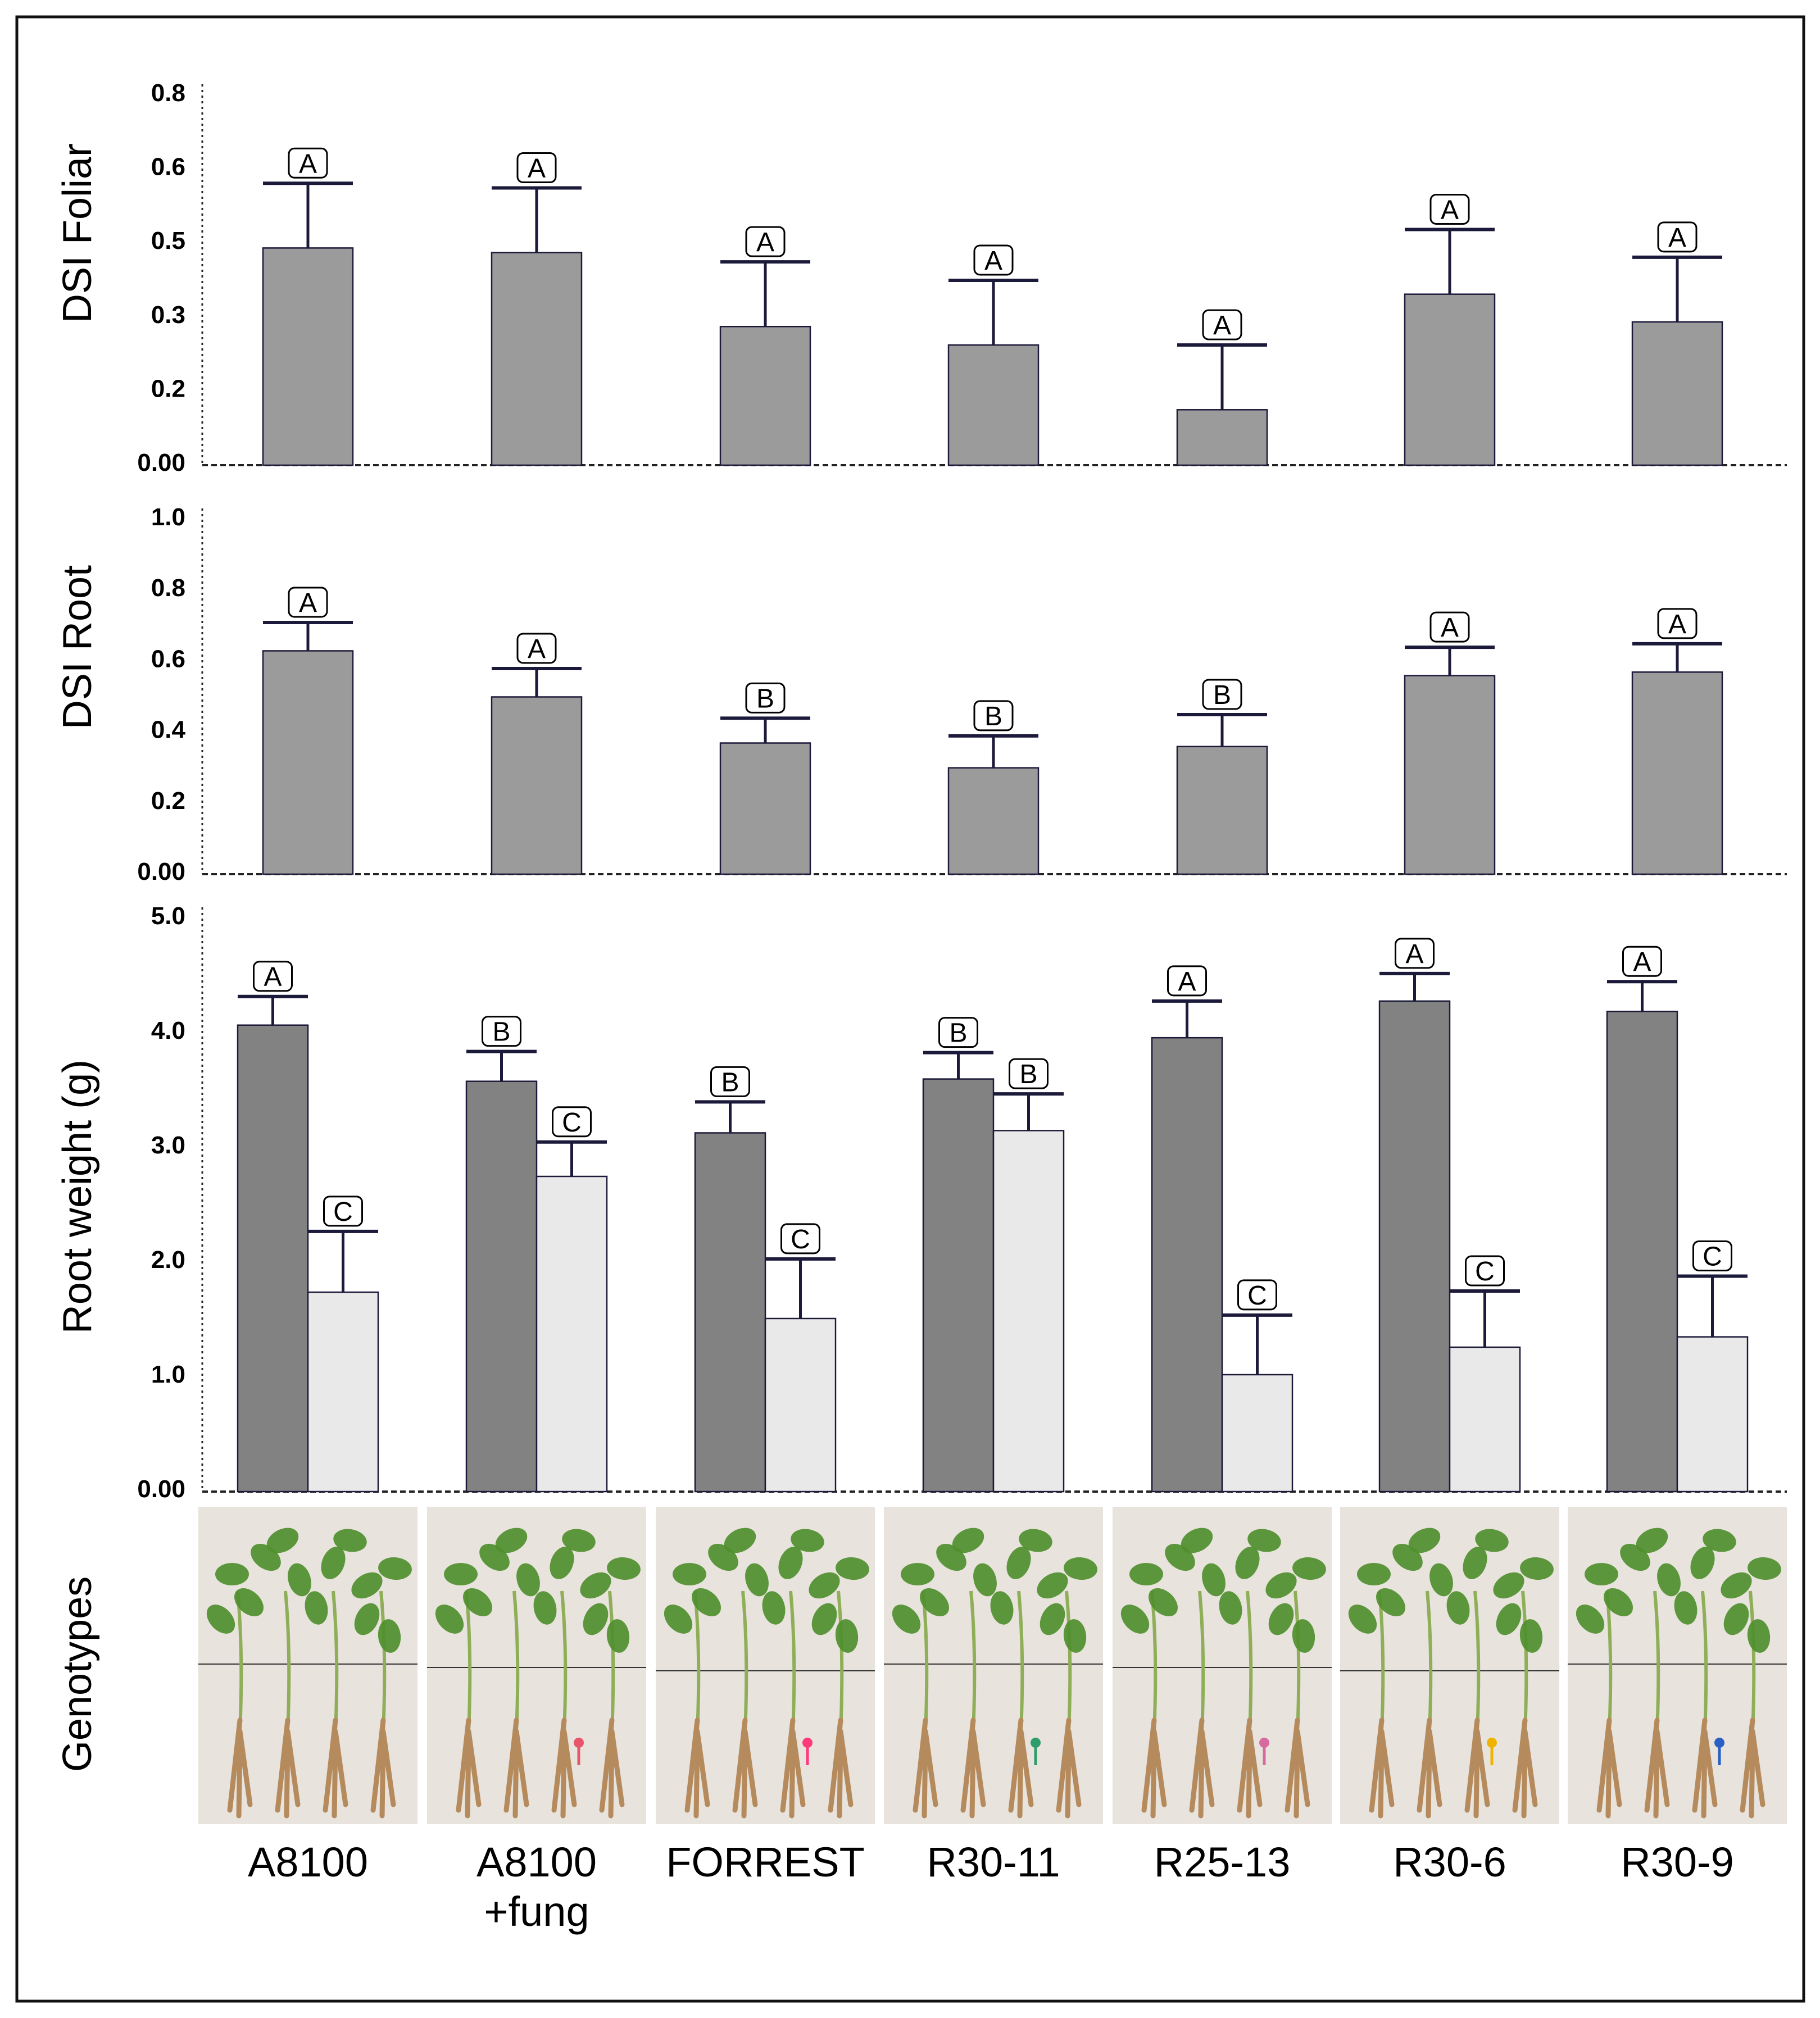 This screenshot has height=2018, width=1820. I want to click on genotype-photos, so click(992, 1665).